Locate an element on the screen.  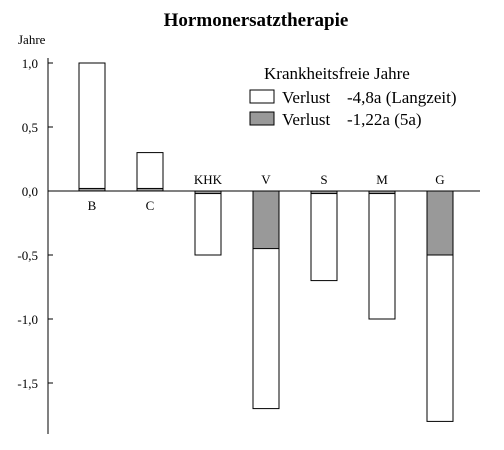
category-labels: B C KHK V S M G is located at coordinates (266, 192).